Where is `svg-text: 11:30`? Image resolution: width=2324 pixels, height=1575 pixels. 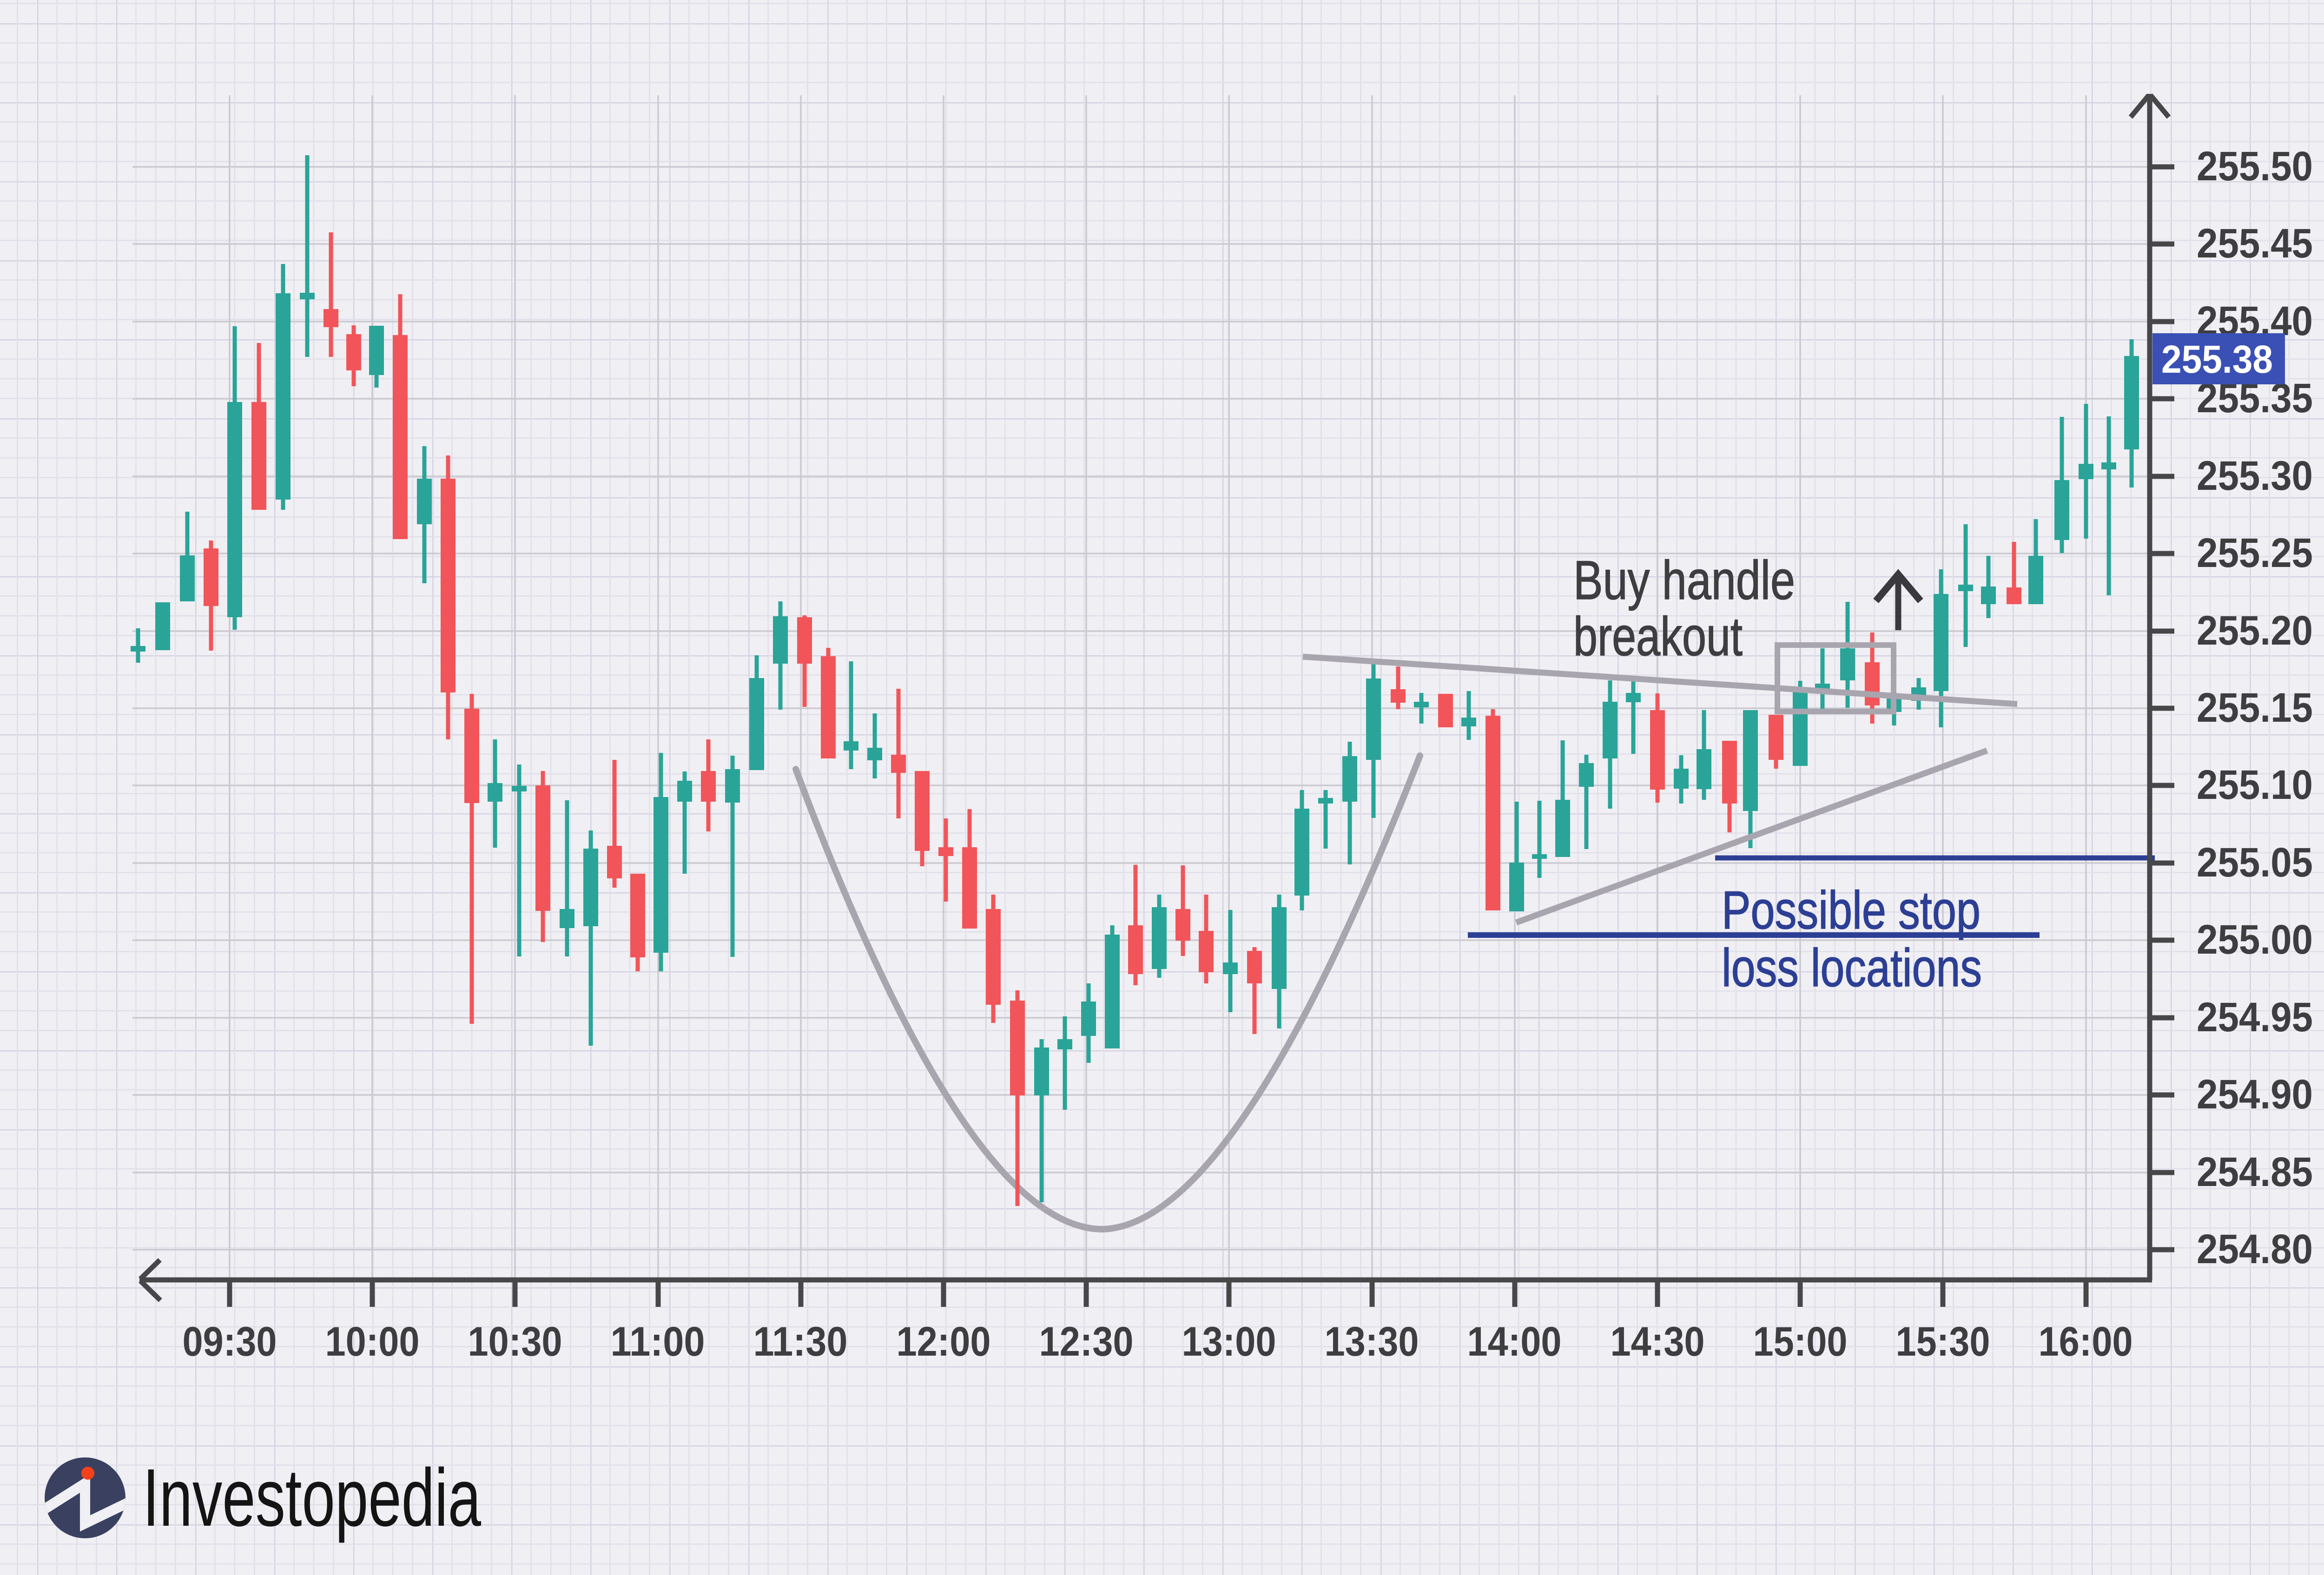
svg-text: 11:30 is located at coordinates (800, 1341).